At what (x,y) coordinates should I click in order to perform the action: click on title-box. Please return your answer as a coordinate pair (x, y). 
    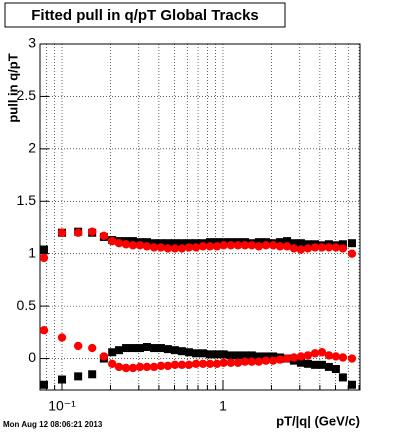
    Looking at the image, I should click on (145, 15).